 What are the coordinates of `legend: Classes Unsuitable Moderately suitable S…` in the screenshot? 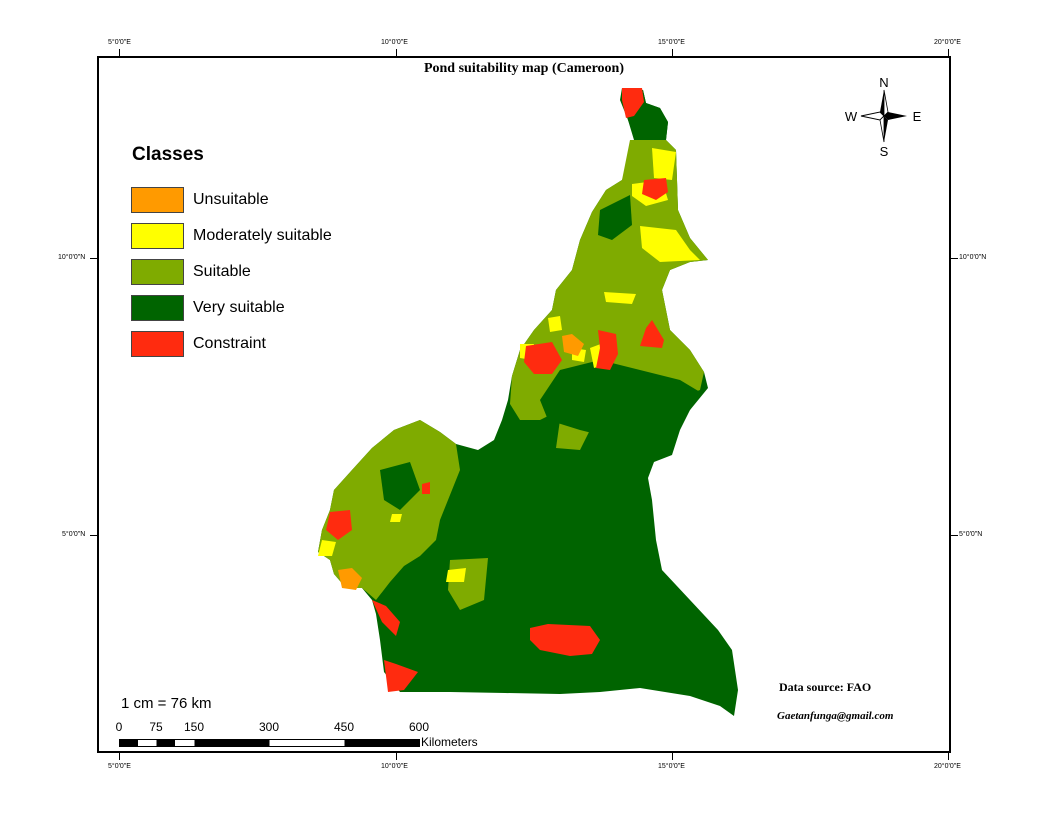 It's located at (231, 253).